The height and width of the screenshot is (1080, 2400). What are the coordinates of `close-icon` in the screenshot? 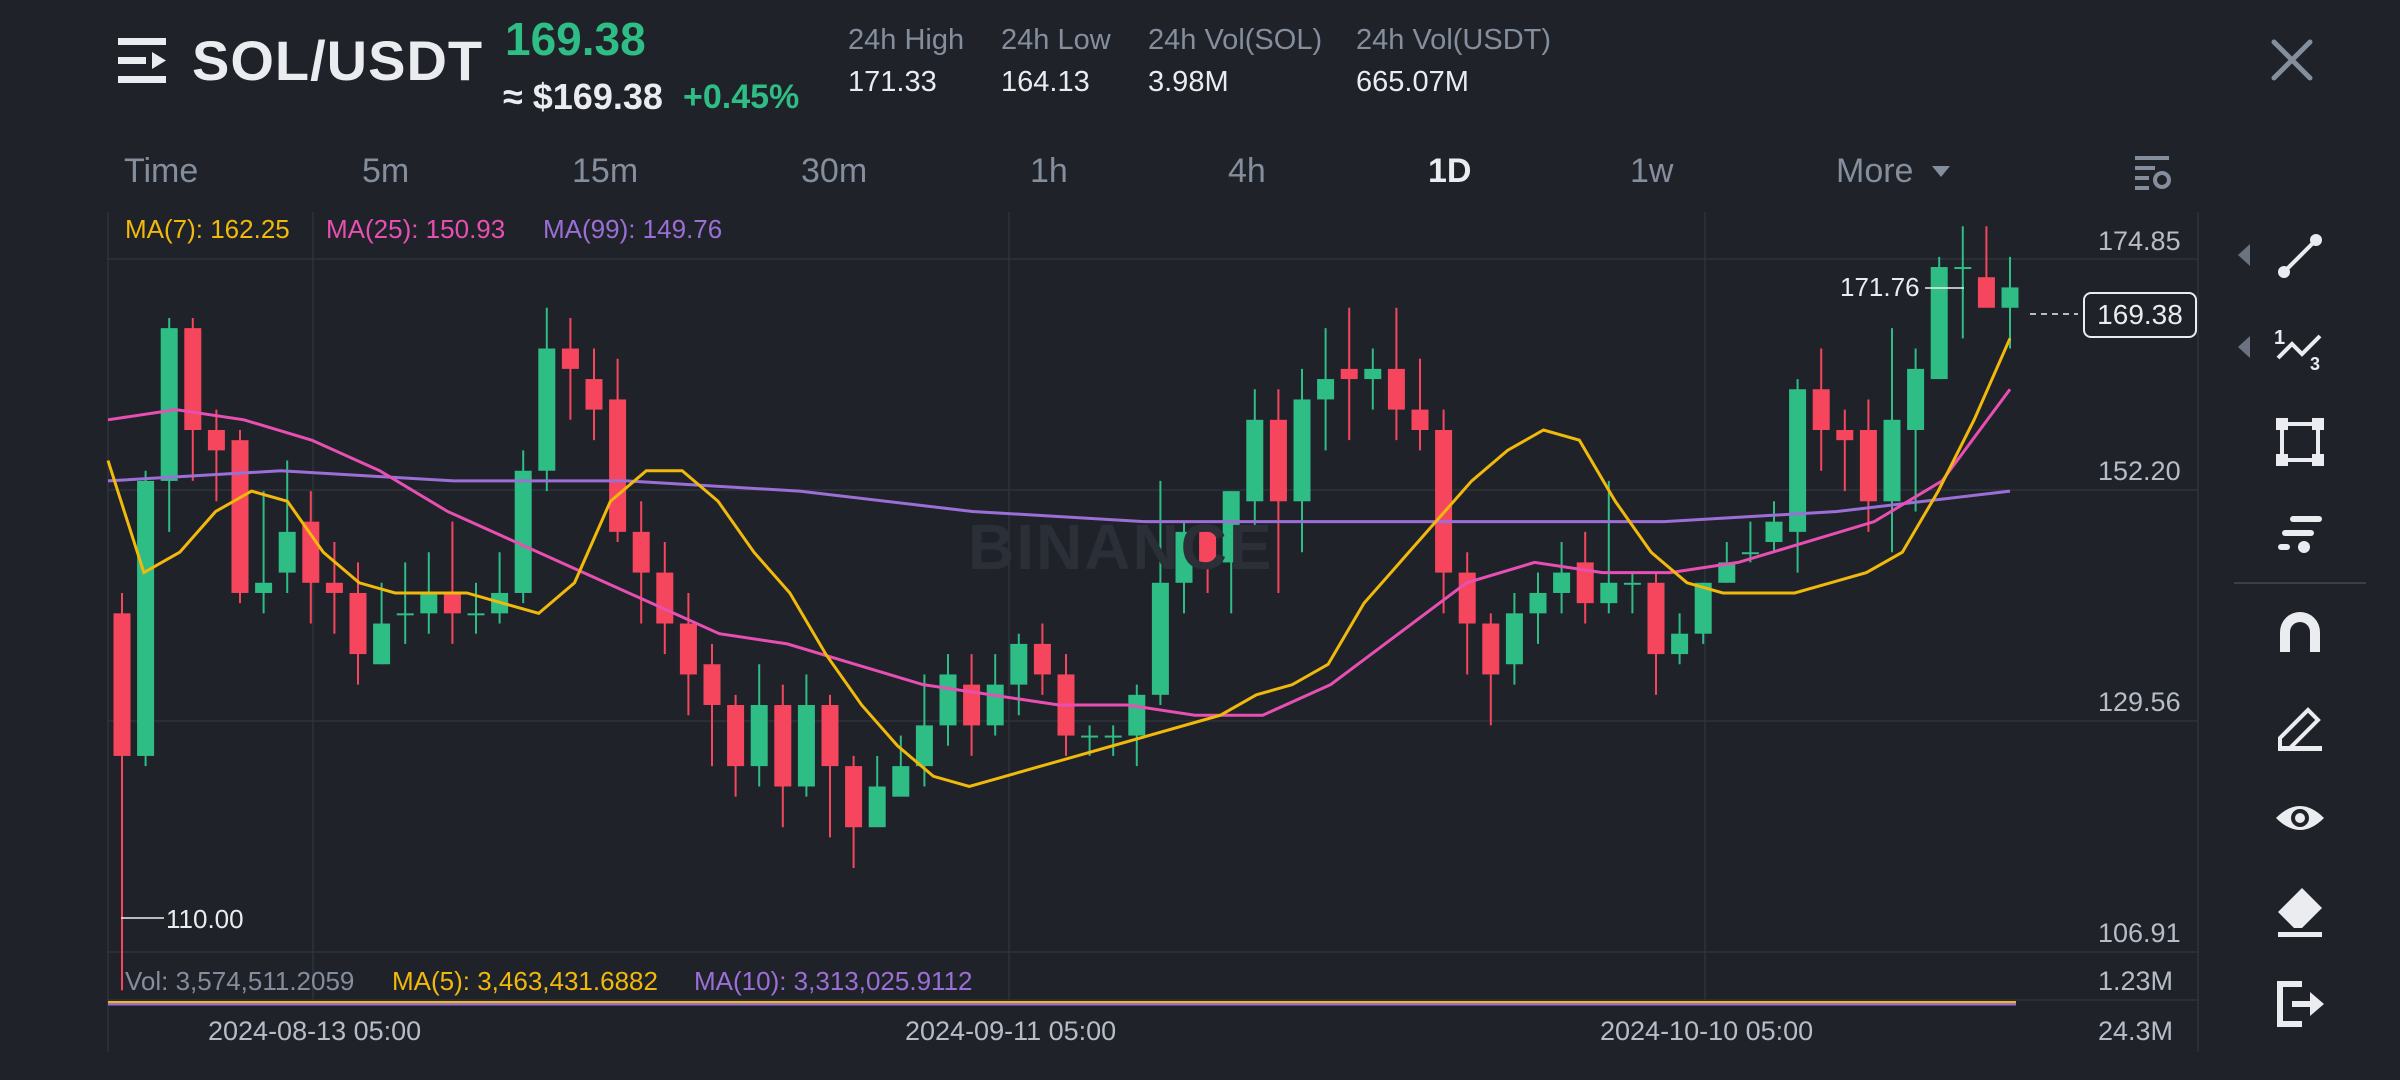 It's located at (2292, 60).